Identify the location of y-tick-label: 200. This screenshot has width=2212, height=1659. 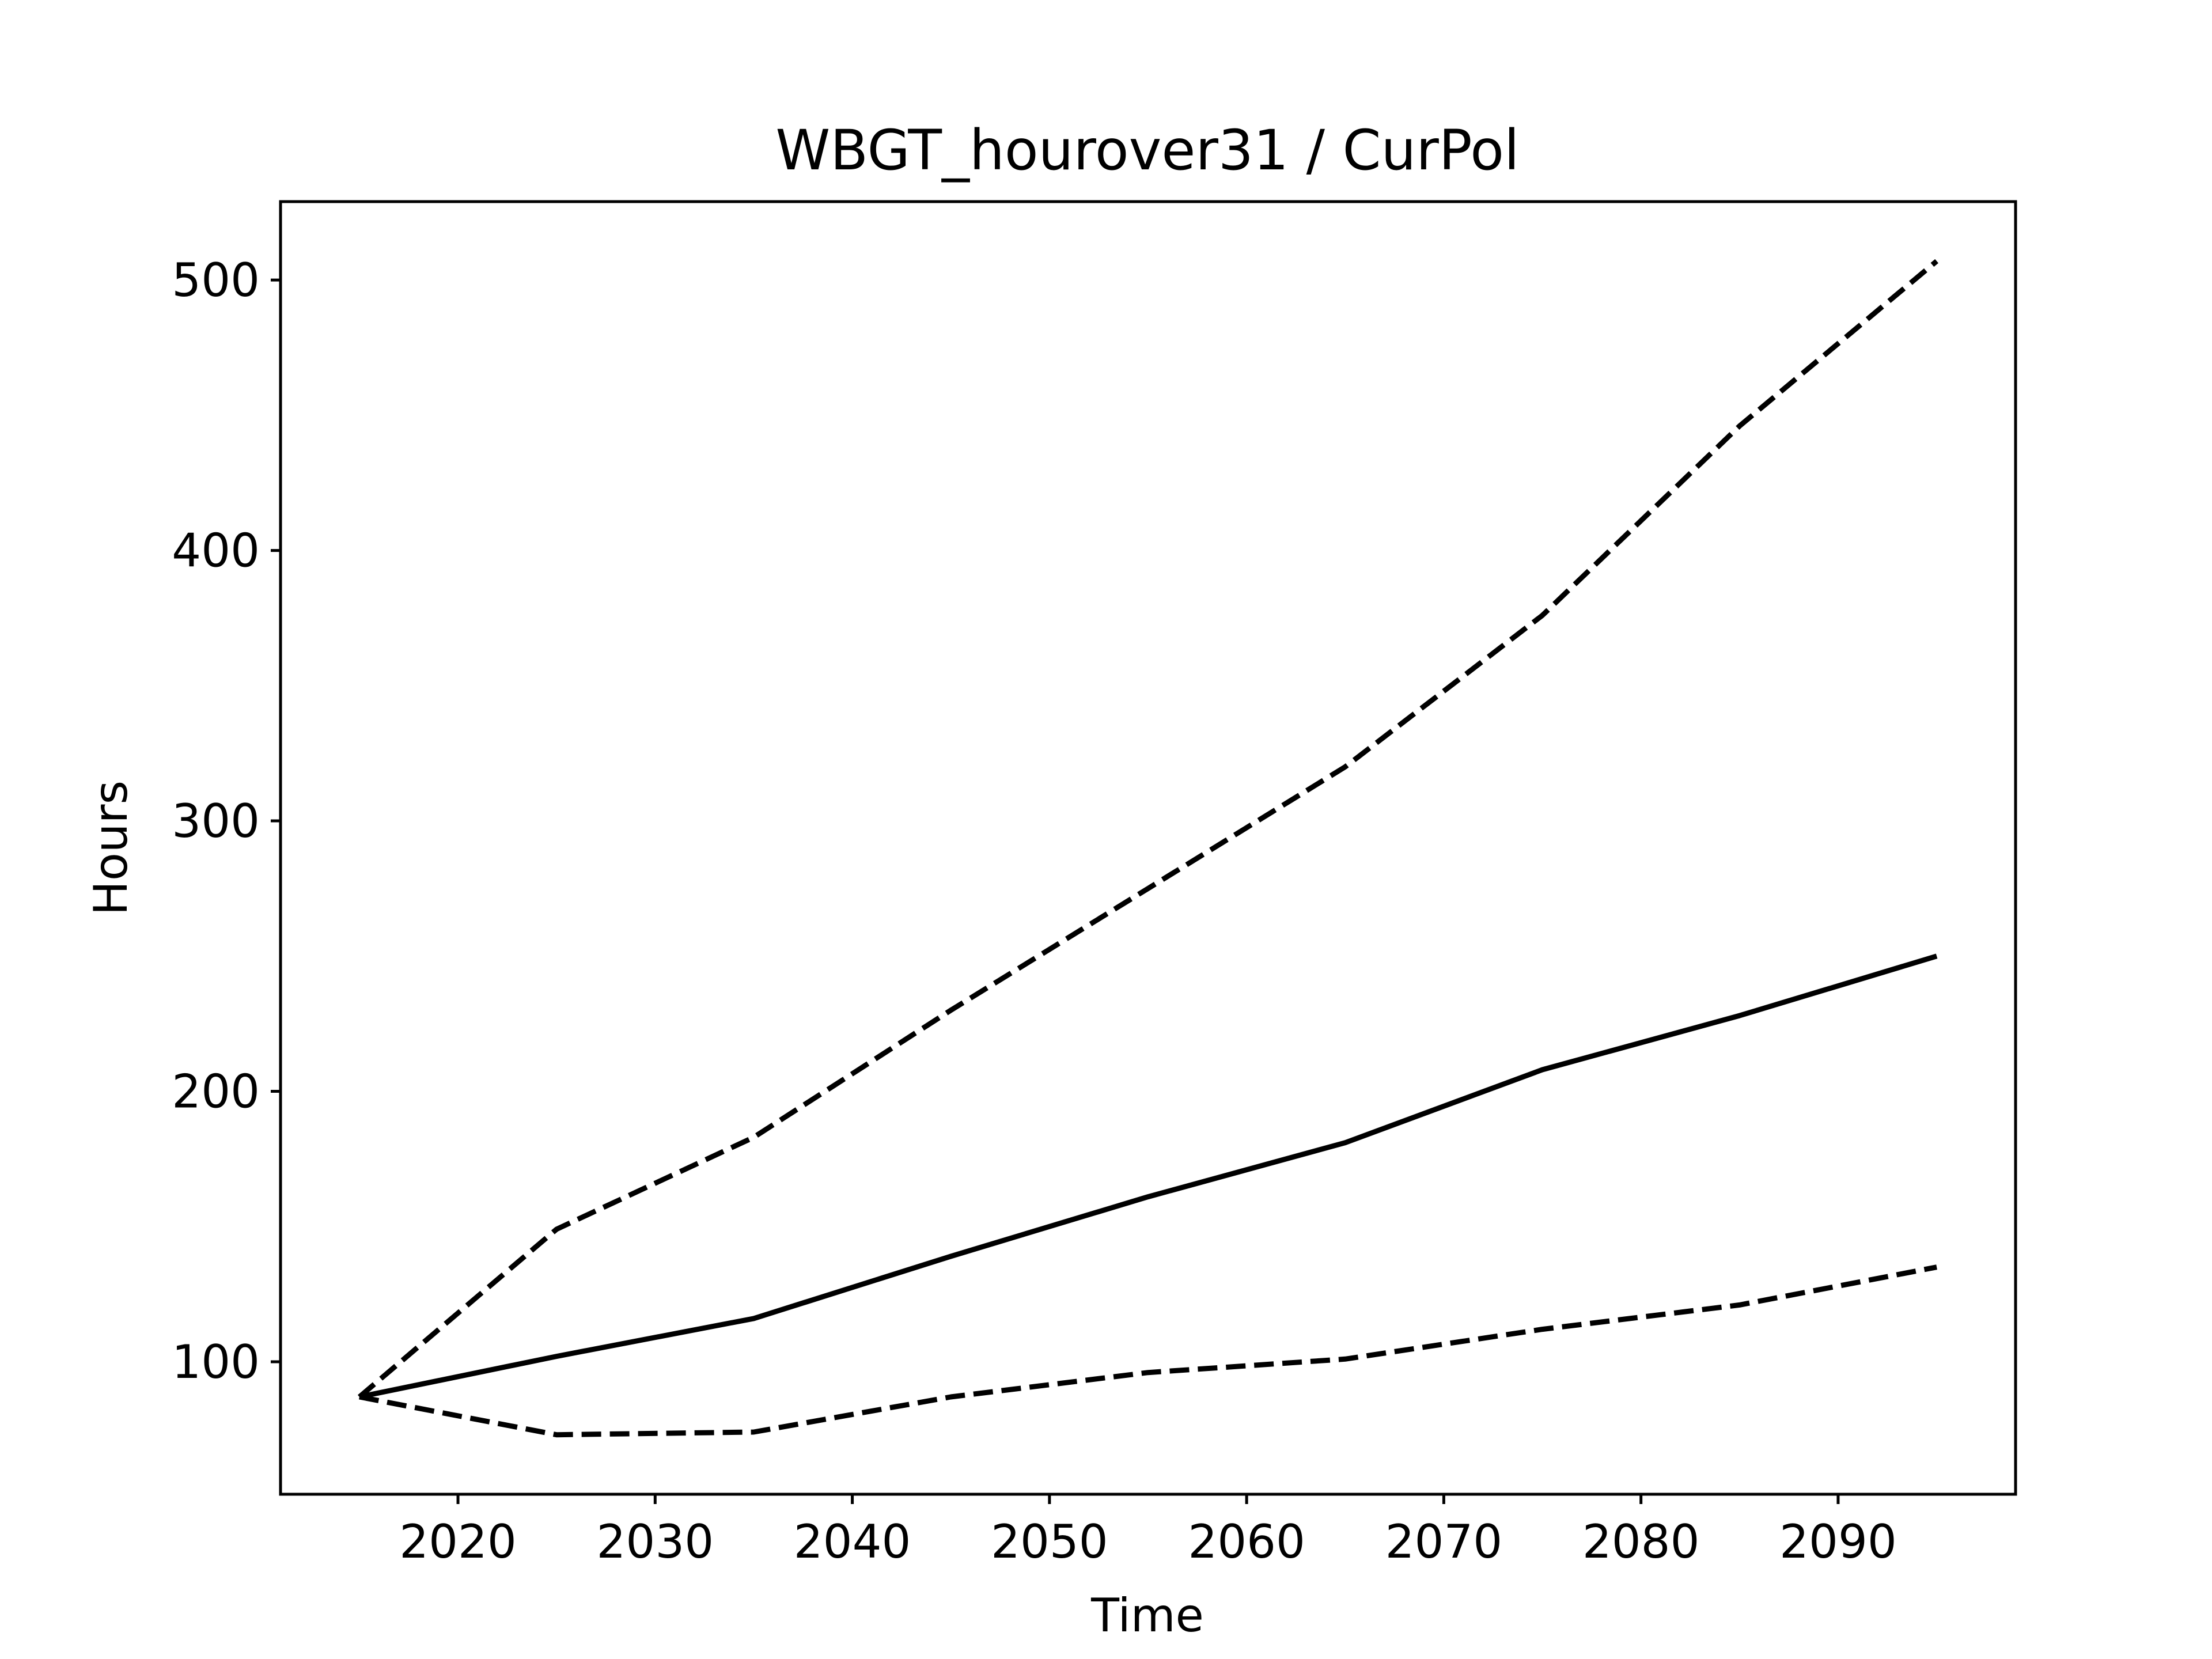
(216, 1092).